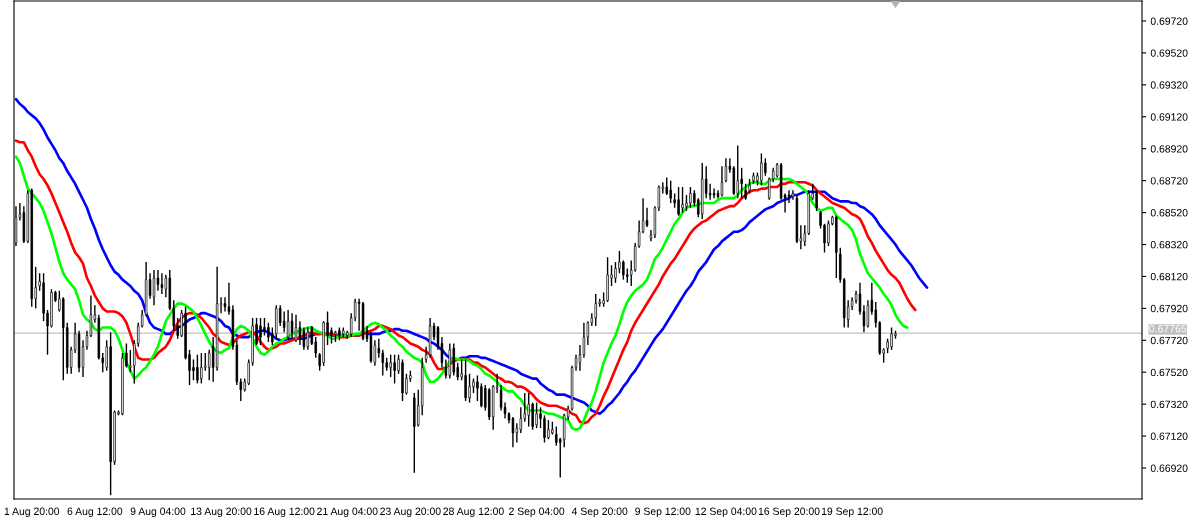 This screenshot has height=524, width=1198. I want to click on y-tick-label: 0.68920, so click(1169, 149).